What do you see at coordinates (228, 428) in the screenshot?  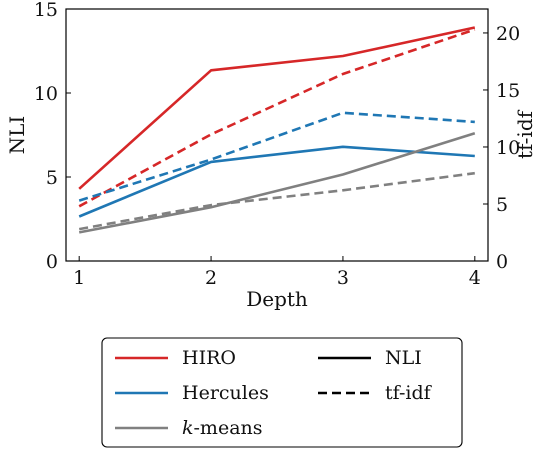 I see `legend-label-kmeans-rest: -means` at bounding box center [228, 428].